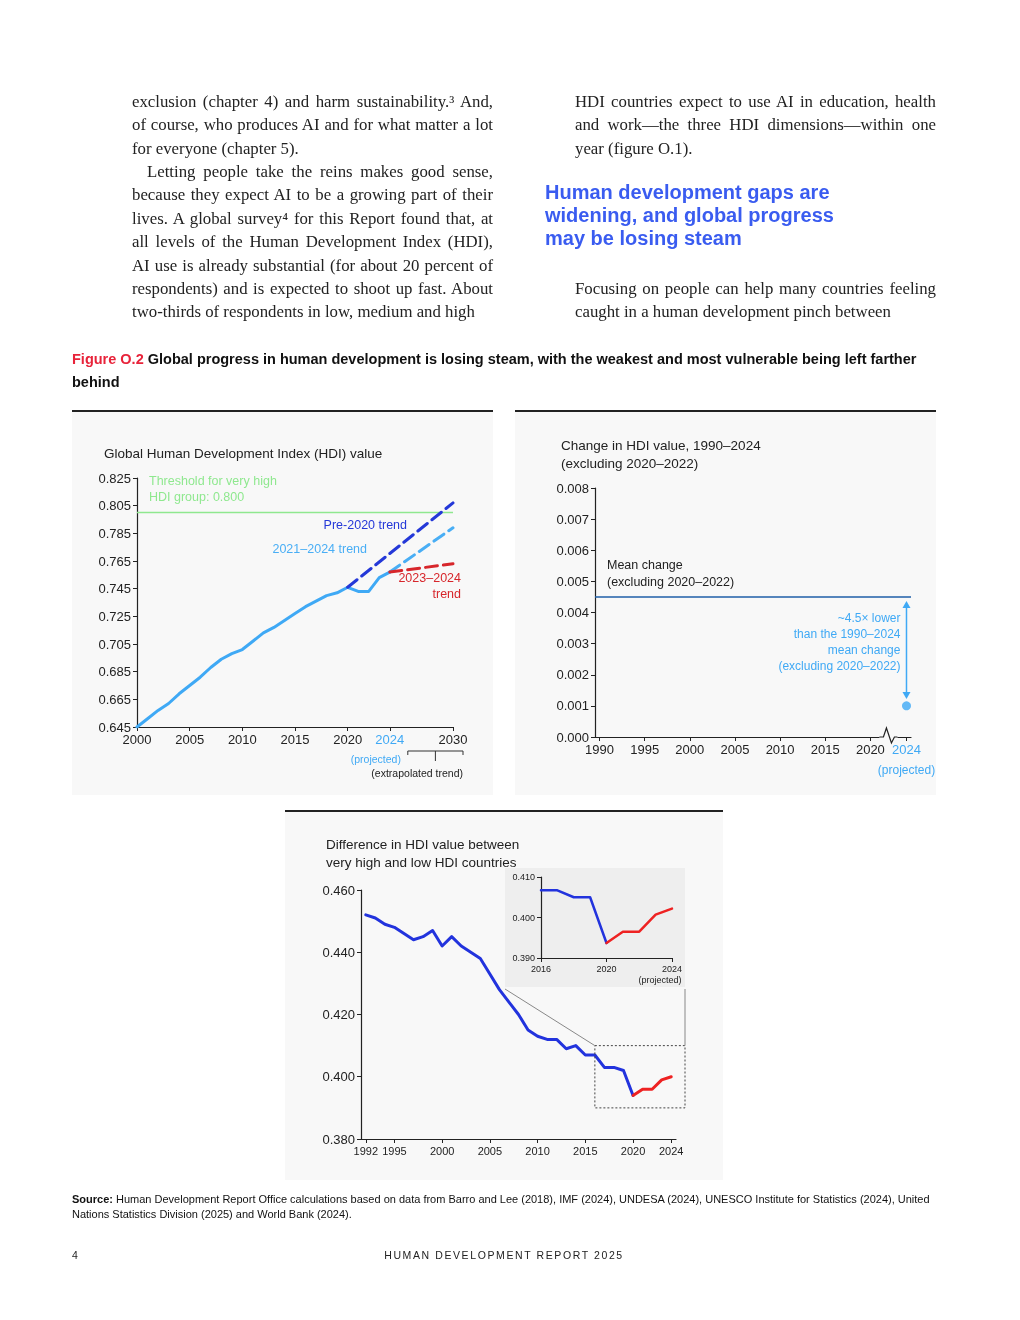 This screenshot has height=1320, width=1020. I want to click on series-label: Pre-2020 trend, so click(365, 524).